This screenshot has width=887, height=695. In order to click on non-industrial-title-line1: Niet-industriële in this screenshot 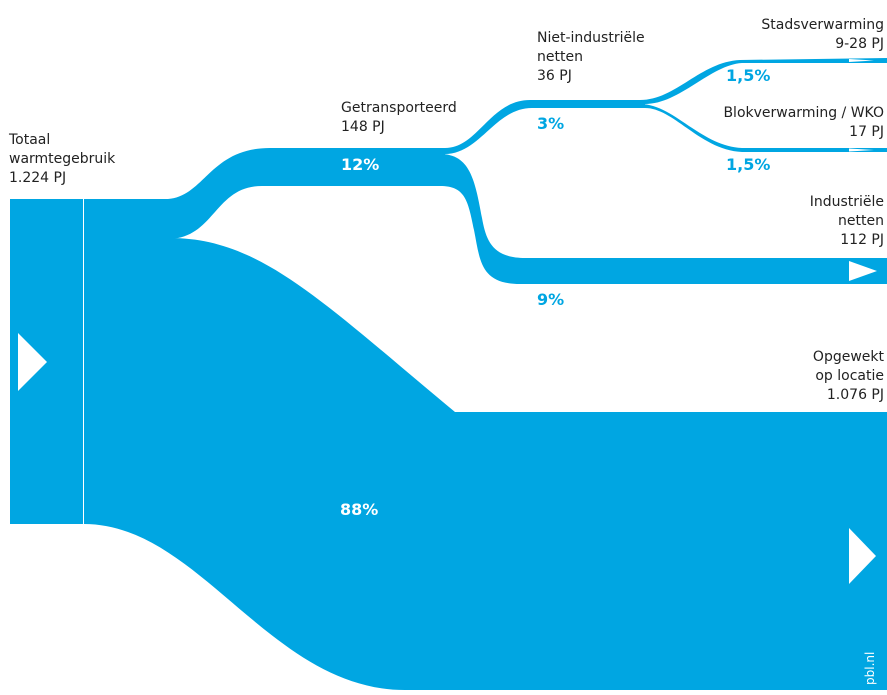, I will do `click(591, 38)`.